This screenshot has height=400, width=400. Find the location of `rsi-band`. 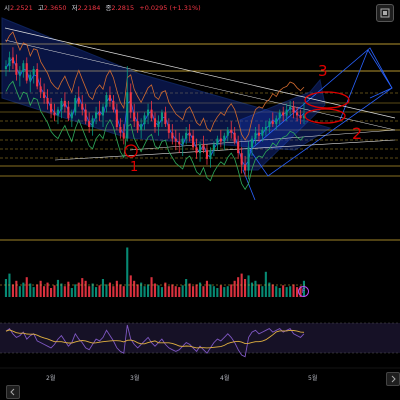

rsi-band is located at coordinates (200, 338).